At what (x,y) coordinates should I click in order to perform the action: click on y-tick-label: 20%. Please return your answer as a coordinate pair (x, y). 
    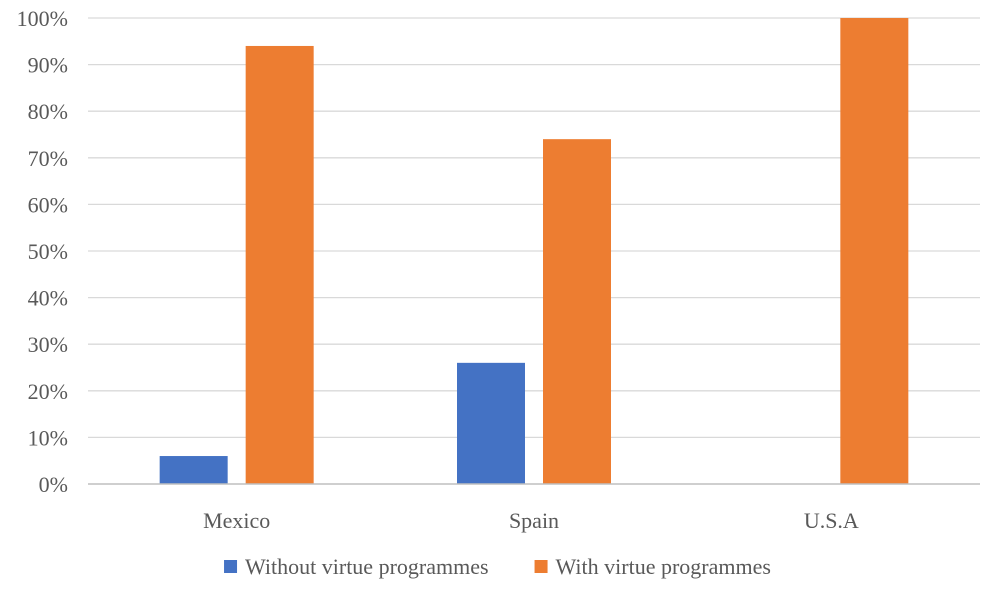
    Looking at the image, I should click on (48, 391).